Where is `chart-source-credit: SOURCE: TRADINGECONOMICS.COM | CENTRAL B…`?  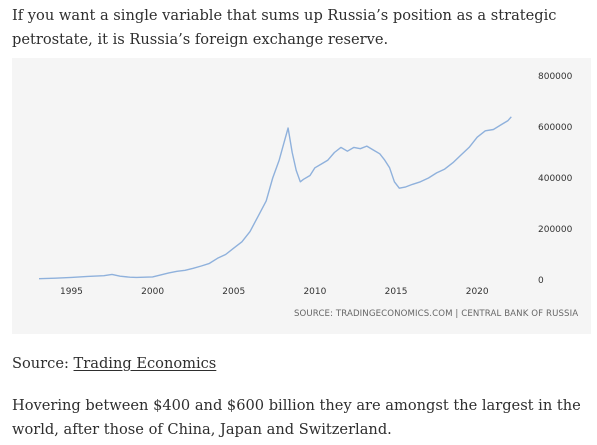 chart-source-credit: SOURCE: TRADINGECONOMICS.COM | CENTRAL B… is located at coordinates (436, 314).